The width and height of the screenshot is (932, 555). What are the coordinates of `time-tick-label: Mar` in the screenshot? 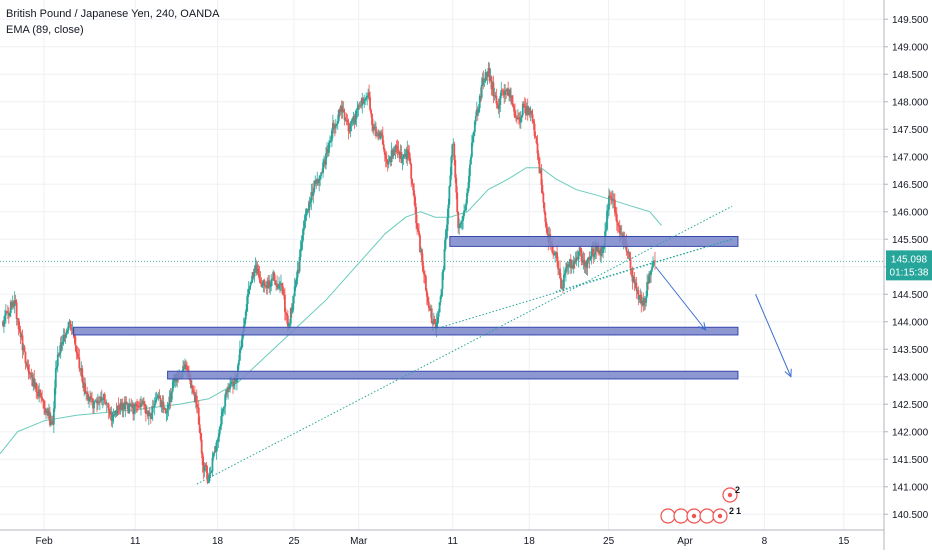 It's located at (359, 541).